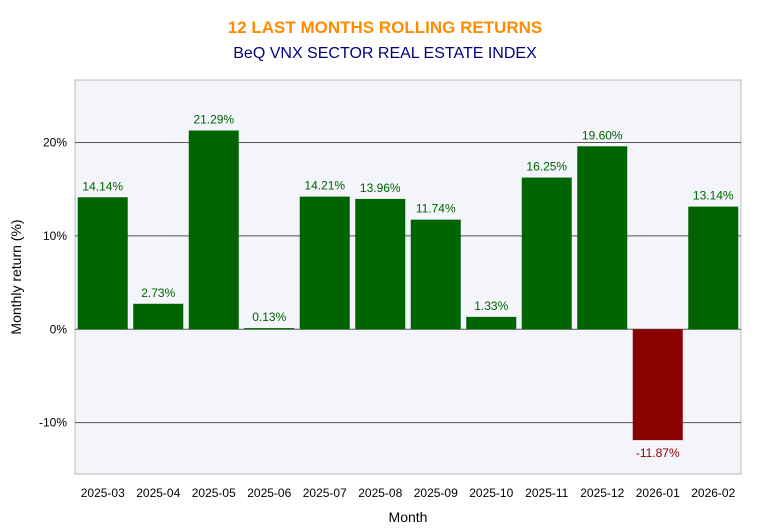 This screenshot has width=770, height=532. I want to click on data-label: 13.96%, so click(380, 188).